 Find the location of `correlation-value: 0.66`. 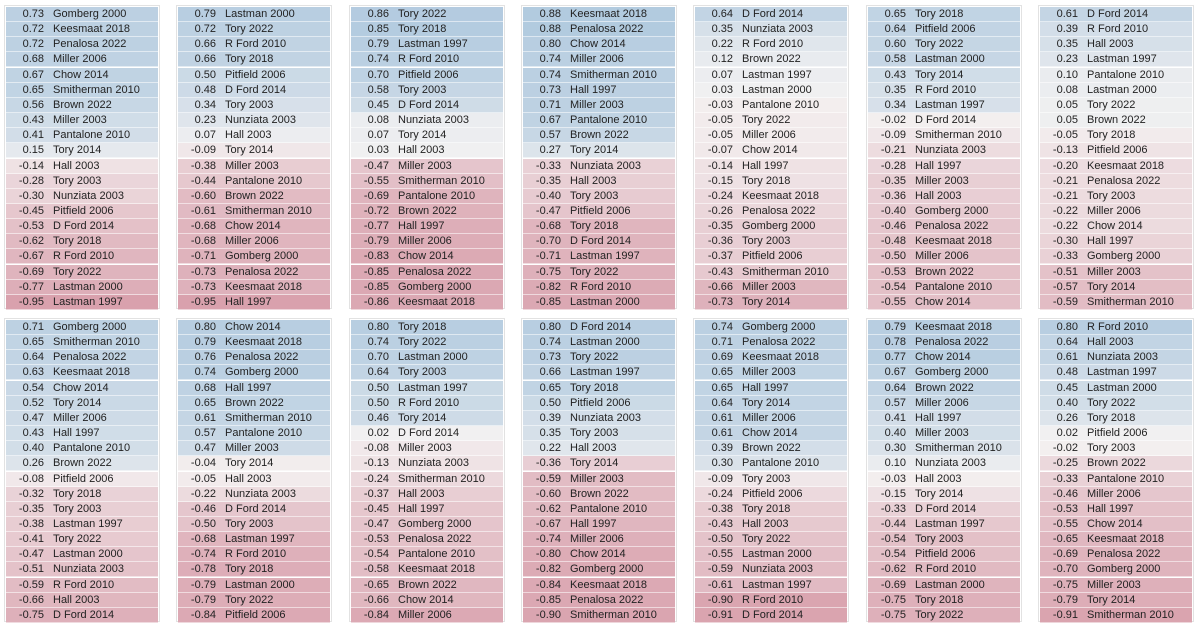

correlation-value: 0.66 is located at coordinates (205, 59).